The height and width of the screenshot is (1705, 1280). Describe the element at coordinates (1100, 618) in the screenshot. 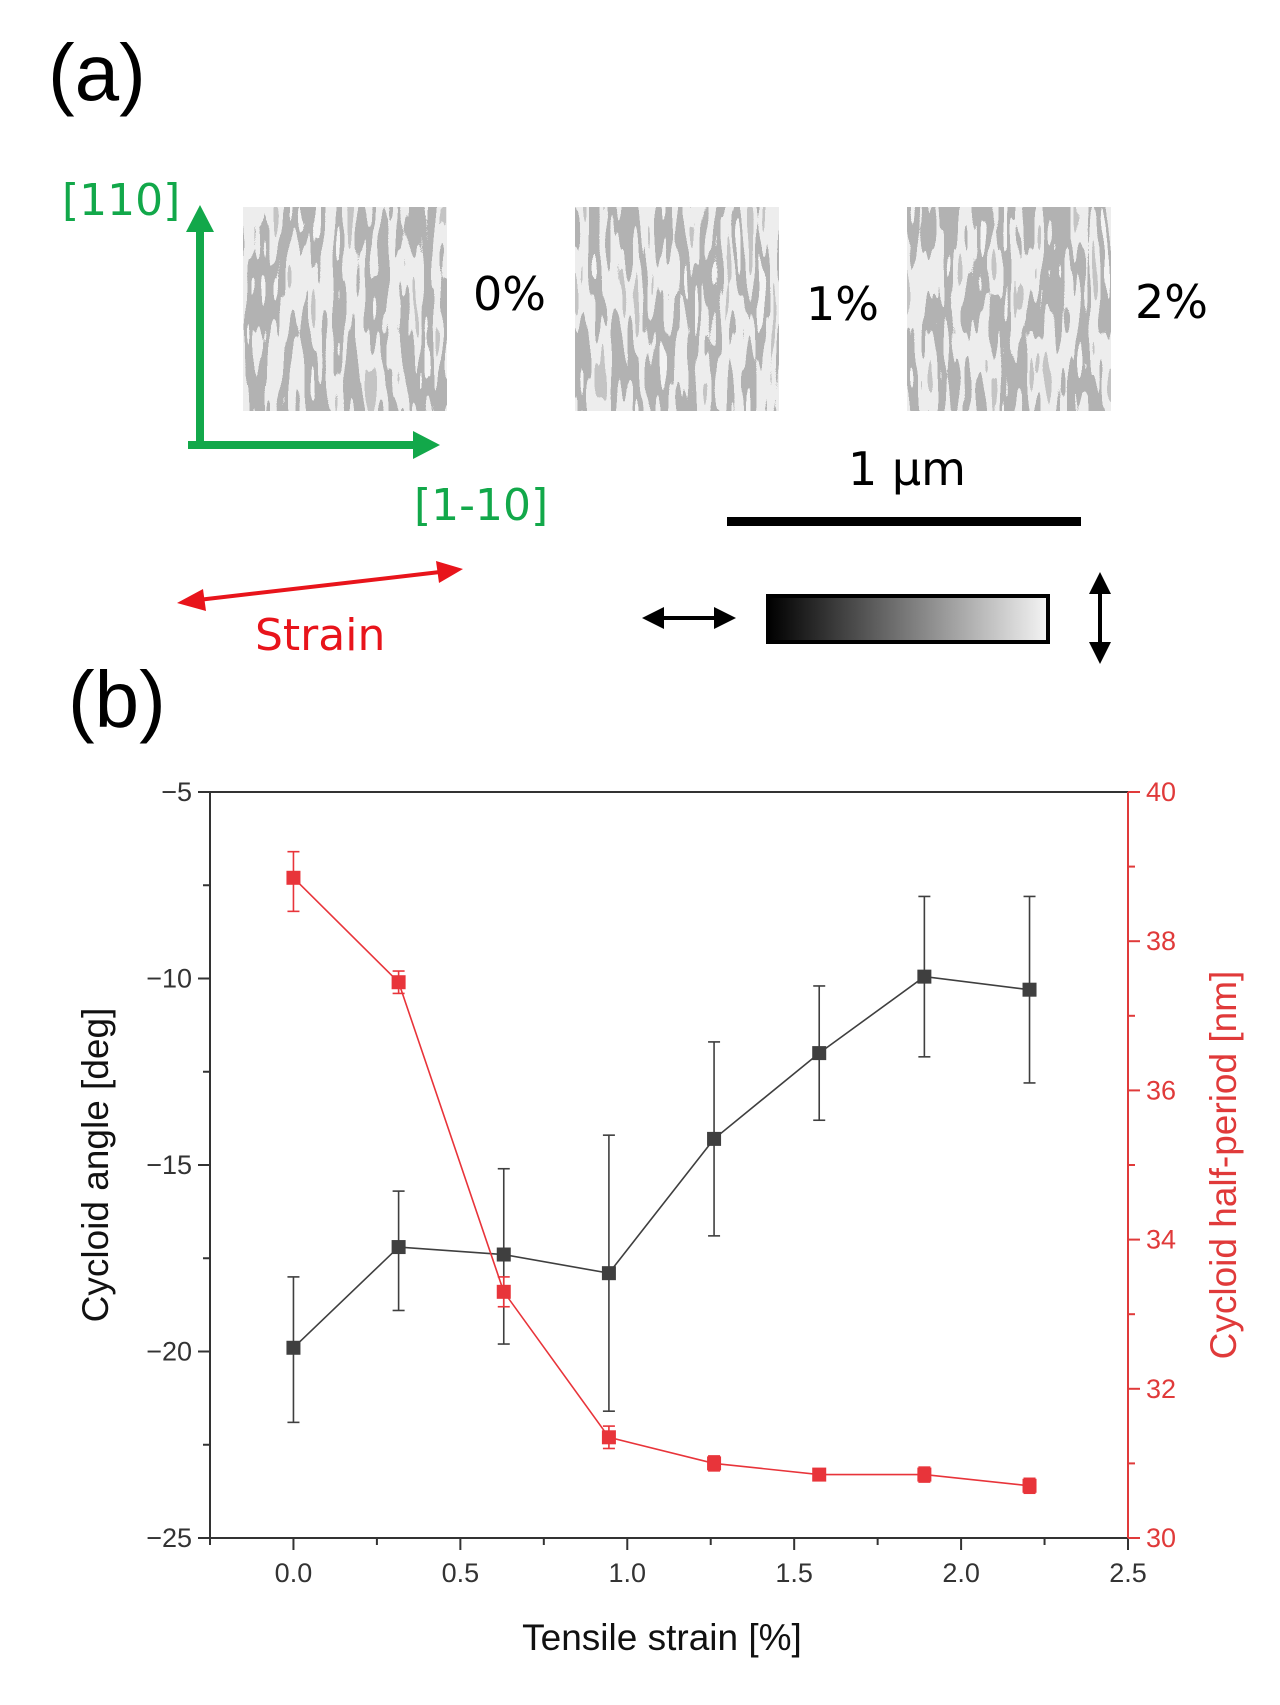

I see `vertical-double-arrow-icon` at that location.